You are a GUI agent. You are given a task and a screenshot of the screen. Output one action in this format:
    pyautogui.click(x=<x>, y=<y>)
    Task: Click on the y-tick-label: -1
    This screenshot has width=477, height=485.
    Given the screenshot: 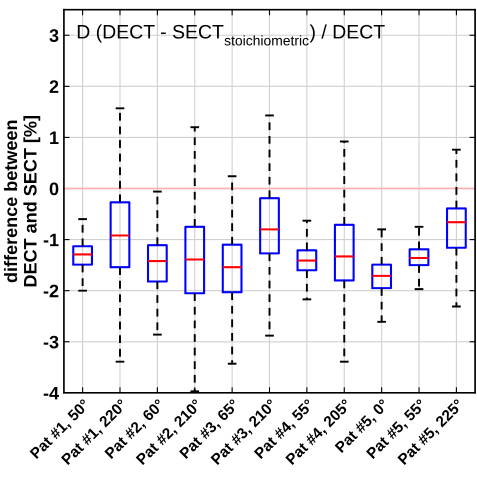 What is the action you would take?
    pyautogui.click(x=51, y=240)
    